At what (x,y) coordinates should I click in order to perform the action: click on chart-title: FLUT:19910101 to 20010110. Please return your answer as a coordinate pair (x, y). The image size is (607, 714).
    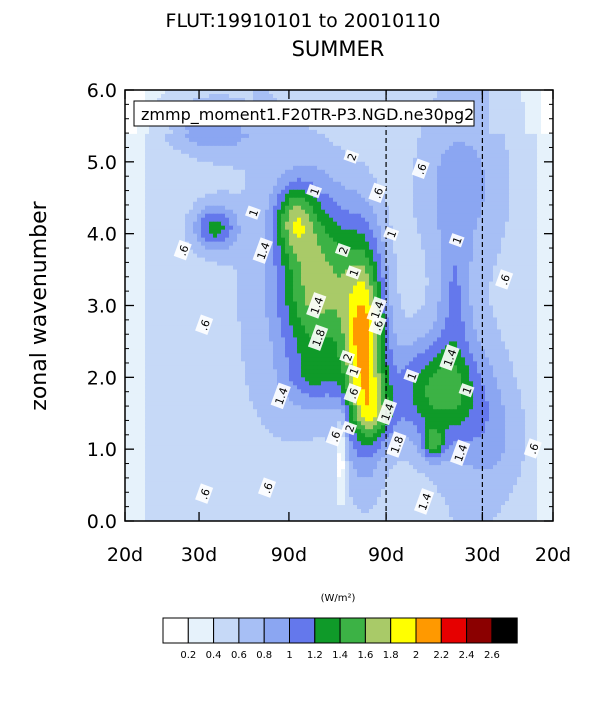
    Looking at the image, I should click on (303, 21).